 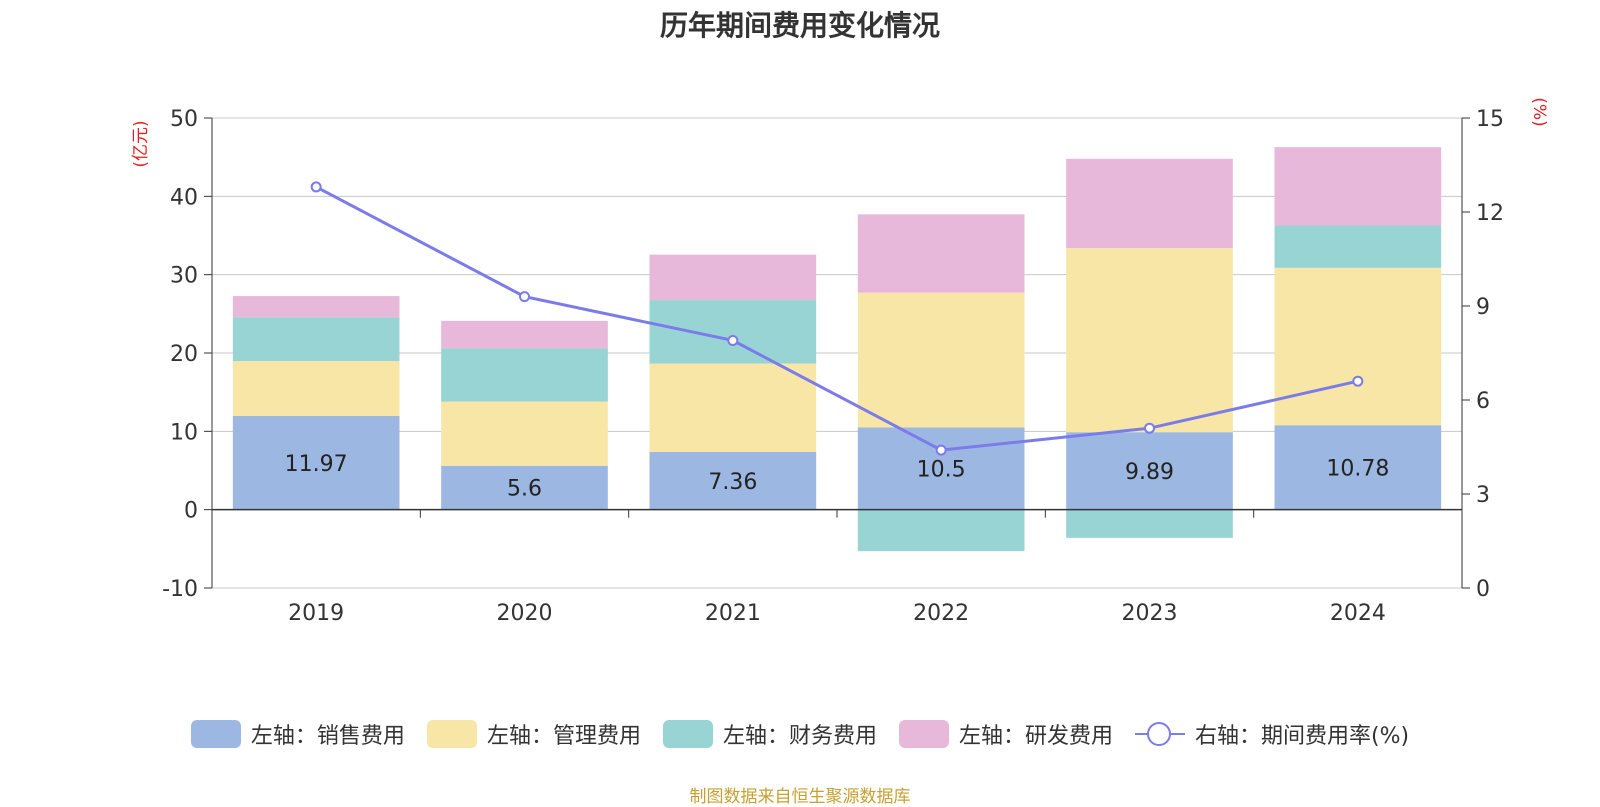 I want to click on left-tick-label: -10, so click(x=180, y=589).